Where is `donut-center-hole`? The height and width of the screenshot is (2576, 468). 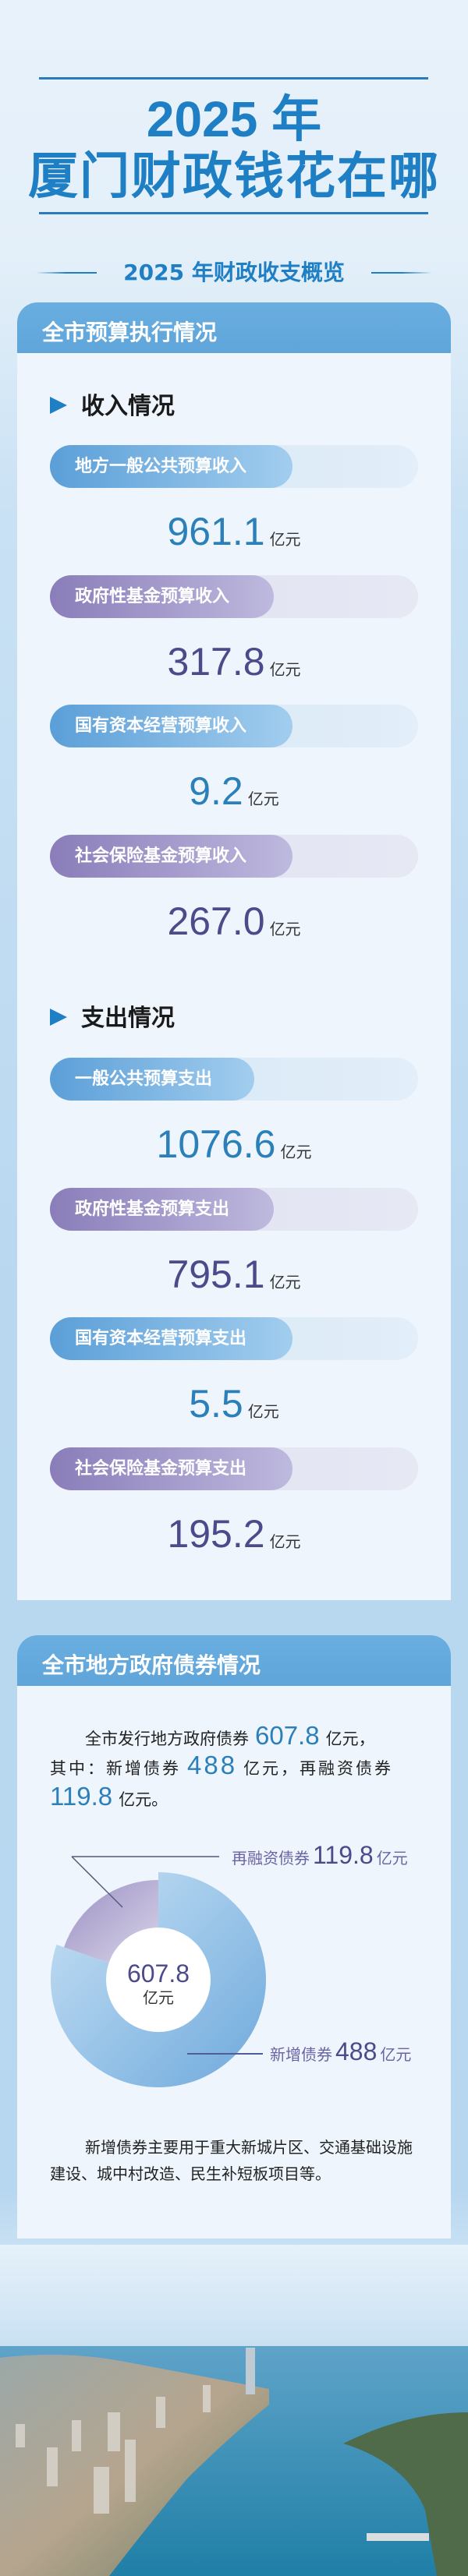 donut-center-hole is located at coordinates (159, 1980).